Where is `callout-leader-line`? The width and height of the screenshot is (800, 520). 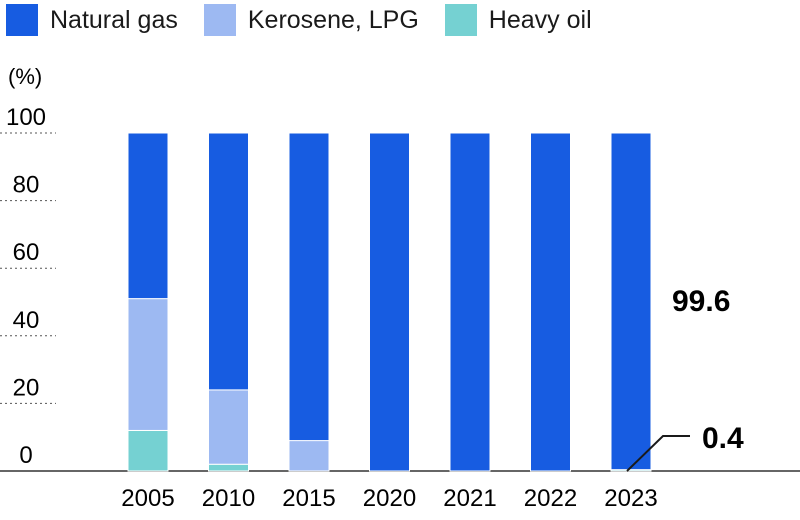
callout-leader-line is located at coordinates (658, 453).